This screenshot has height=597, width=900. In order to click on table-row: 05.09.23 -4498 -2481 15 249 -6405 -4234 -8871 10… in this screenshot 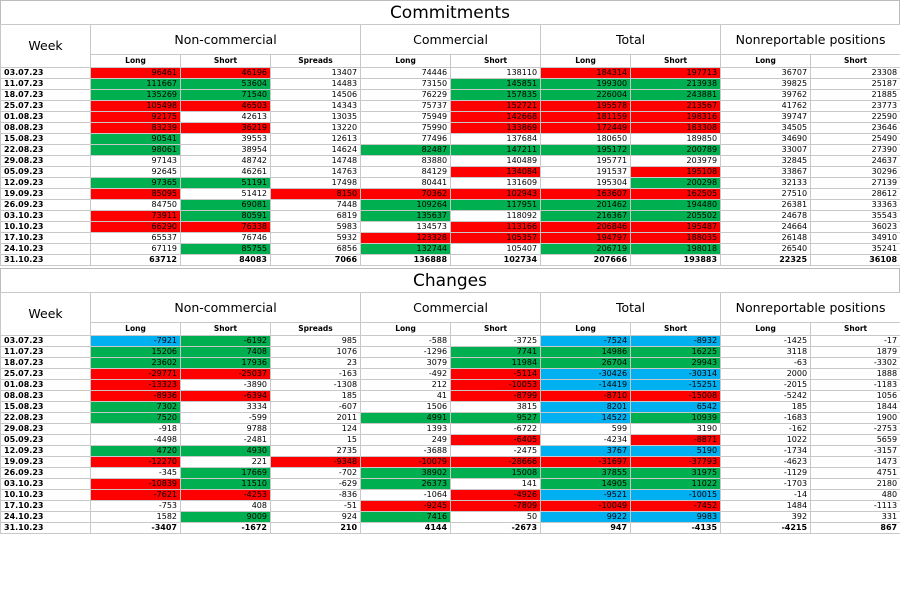, I will do `click(450, 440)`.